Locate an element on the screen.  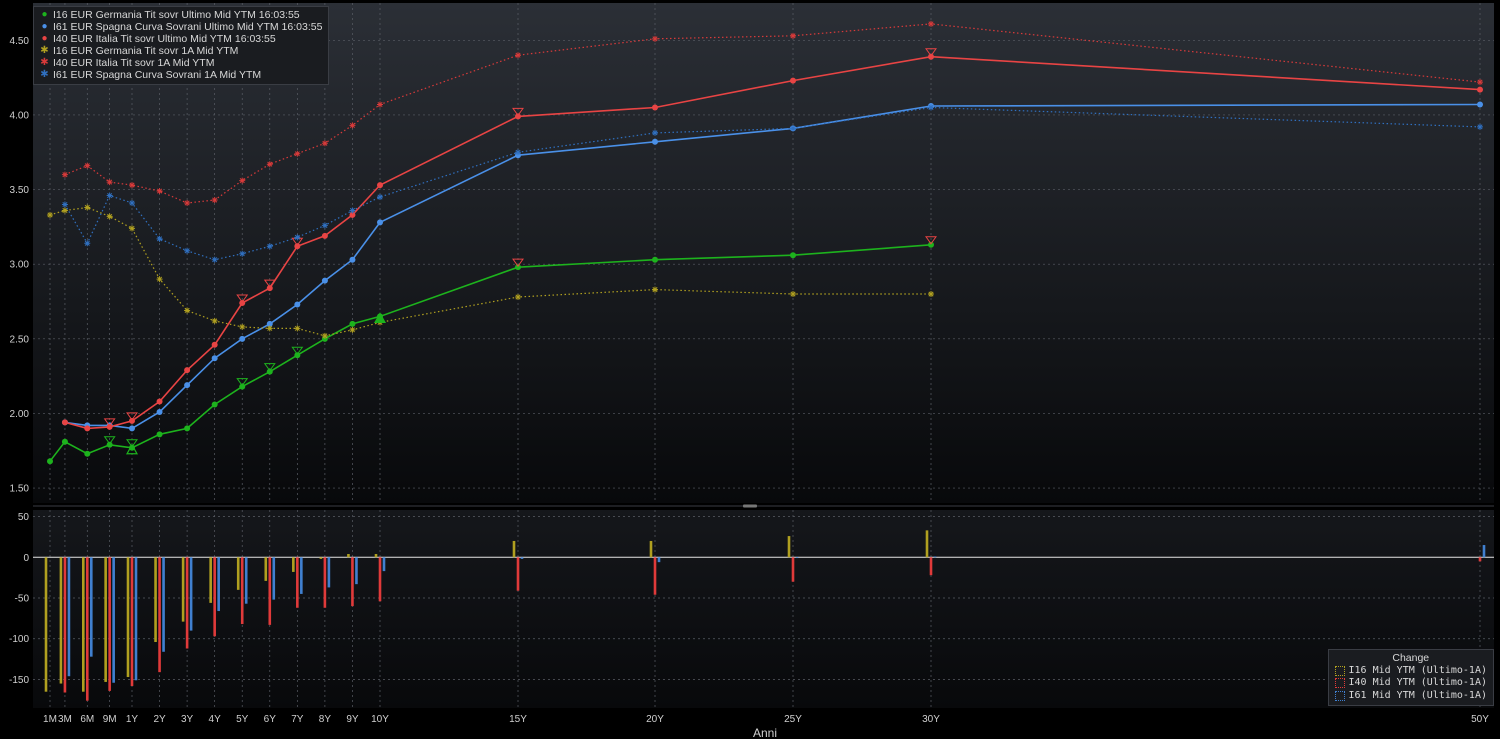
y-tick-label-main: 1.50 is located at coordinates (20, 489).